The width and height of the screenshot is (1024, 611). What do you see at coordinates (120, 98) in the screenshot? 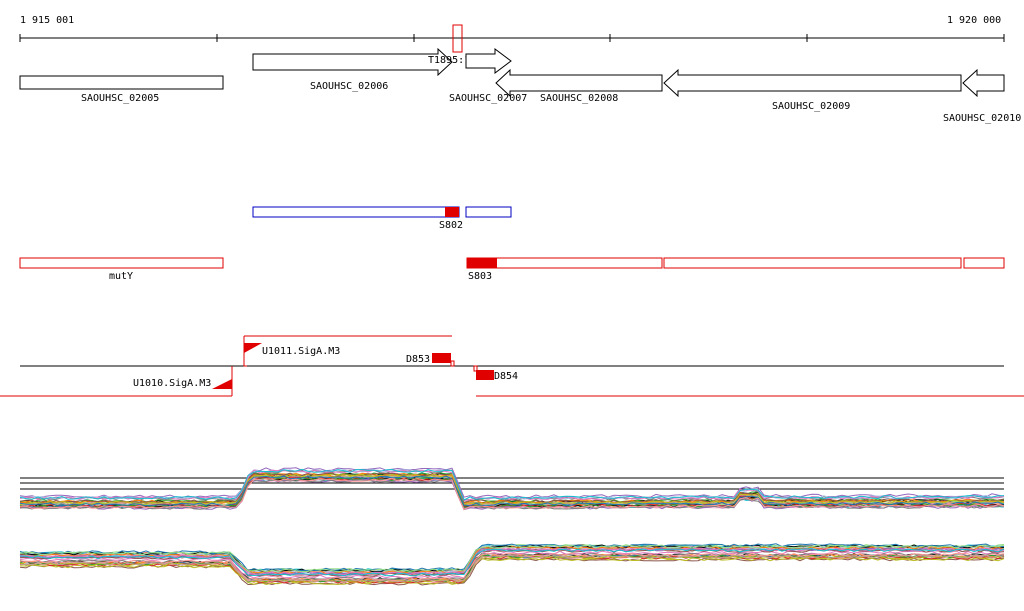
I see `gene-label-02005: SAOUHSC_02005` at bounding box center [120, 98].